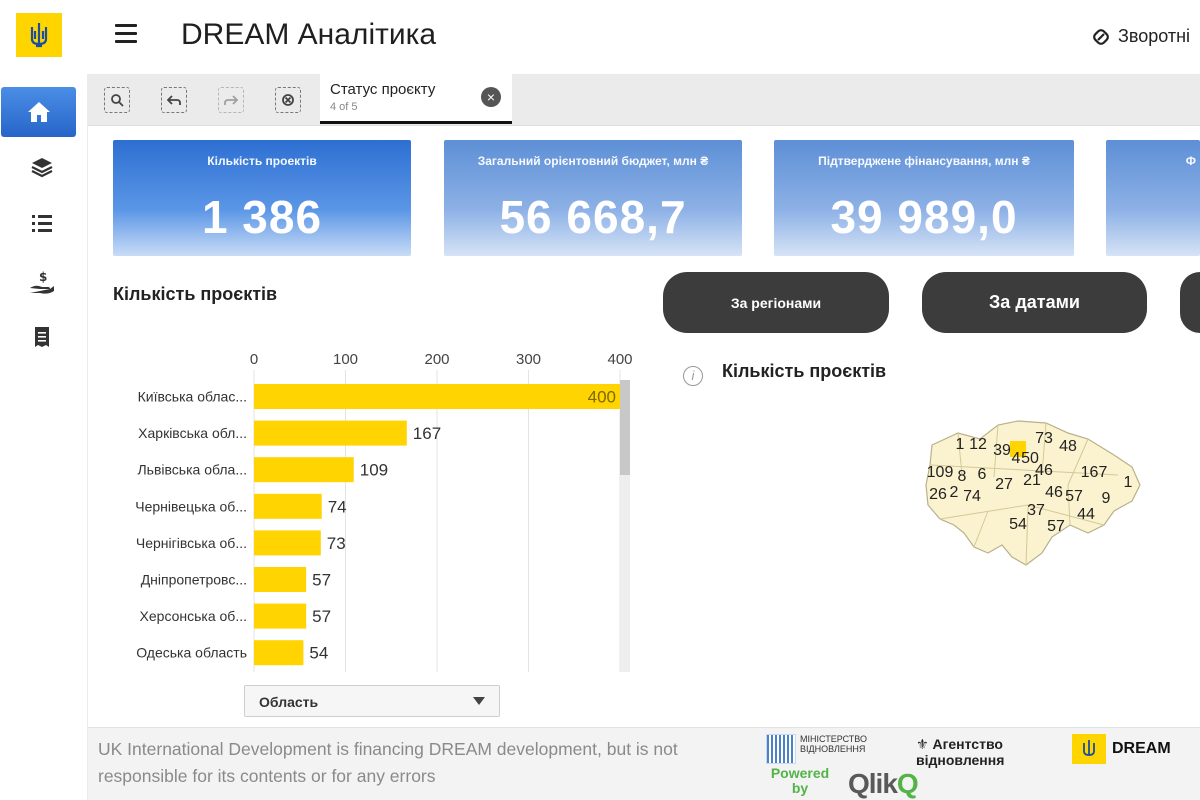  What do you see at coordinates (978, 444) in the screenshot?
I see `map-region-value: 12` at bounding box center [978, 444].